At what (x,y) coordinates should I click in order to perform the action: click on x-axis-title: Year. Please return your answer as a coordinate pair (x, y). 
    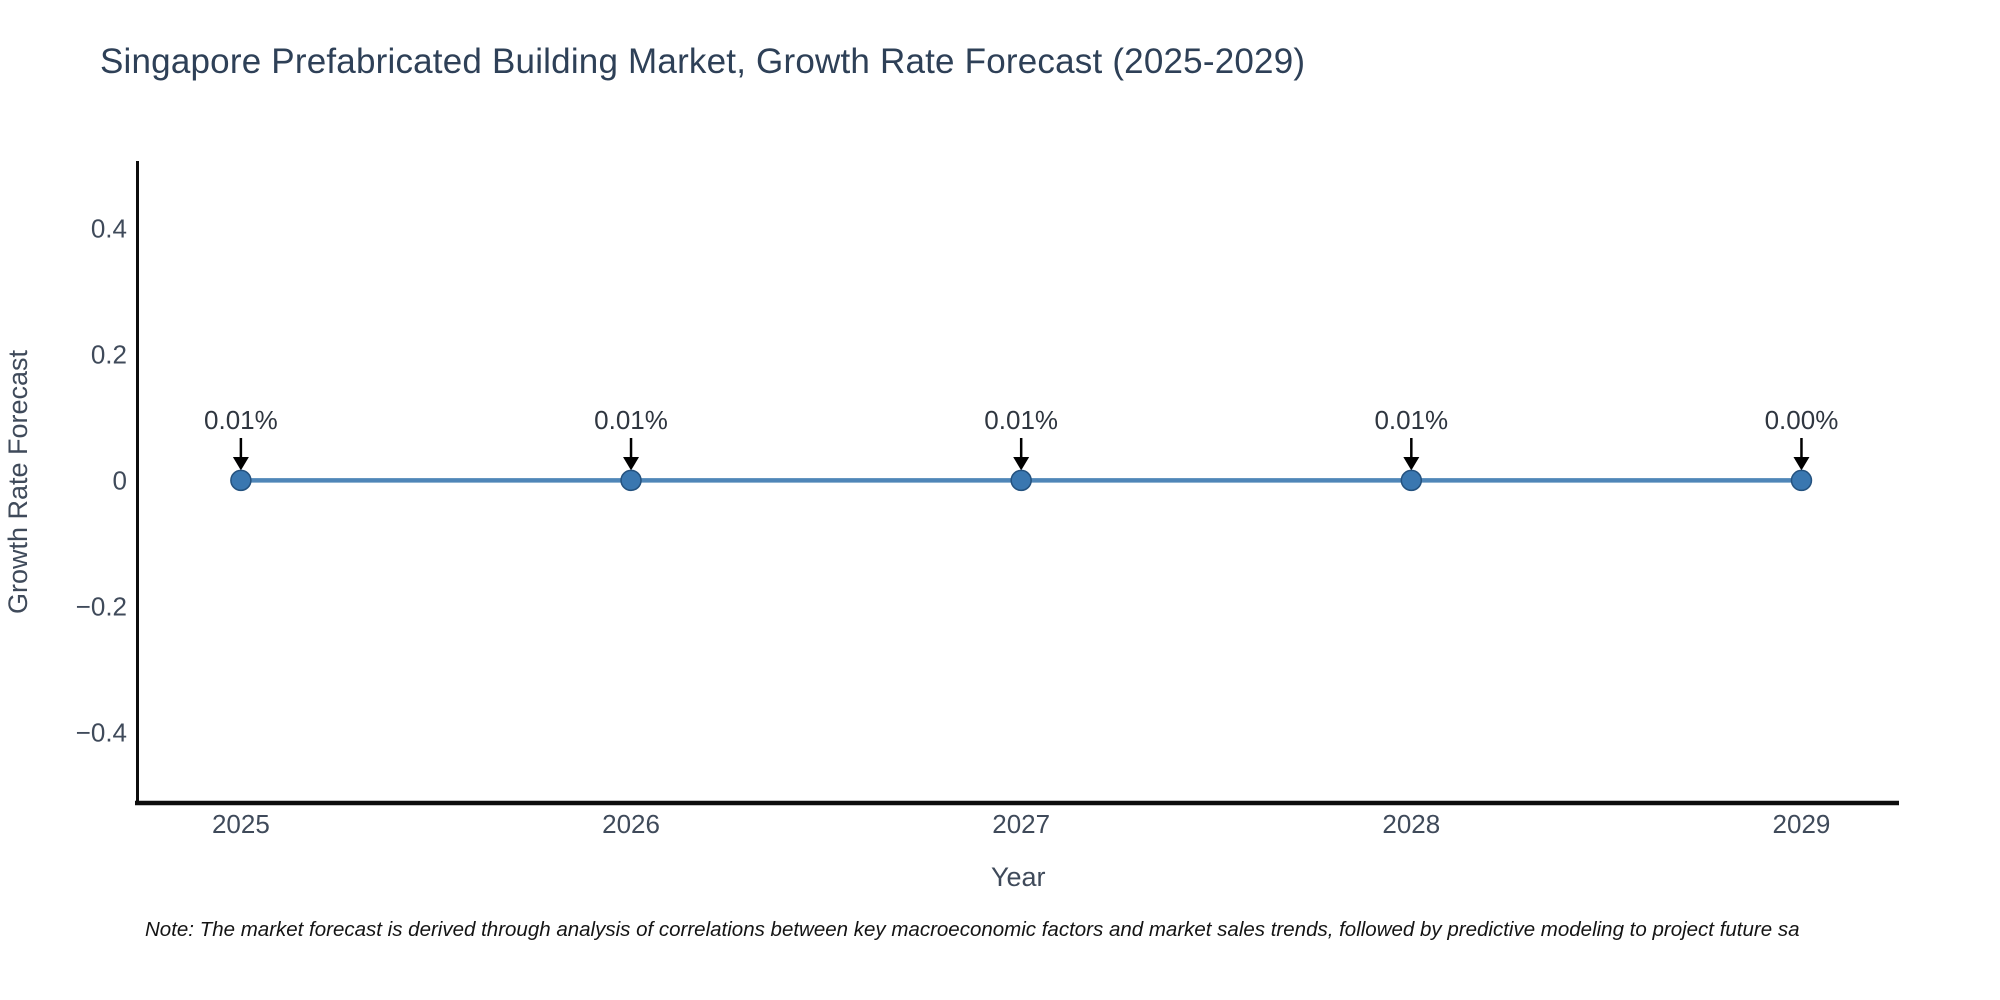
    Looking at the image, I should click on (1018, 877).